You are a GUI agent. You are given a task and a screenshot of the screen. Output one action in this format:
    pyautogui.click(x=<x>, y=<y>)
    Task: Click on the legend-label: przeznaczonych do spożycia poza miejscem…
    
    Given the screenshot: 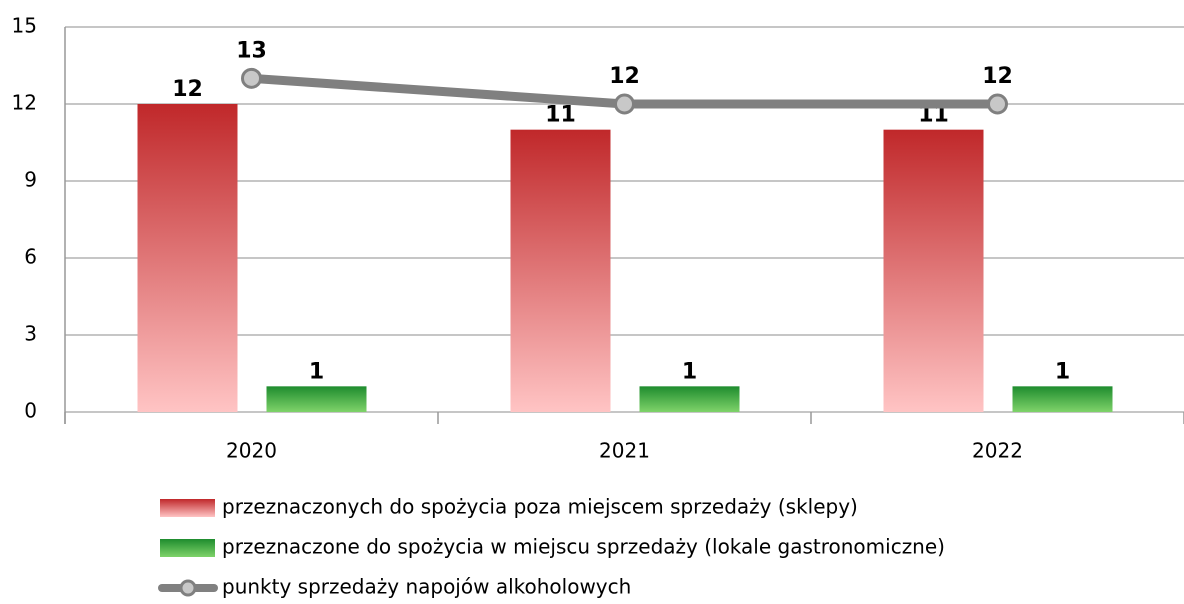 What is the action you would take?
    pyautogui.click(x=540, y=507)
    